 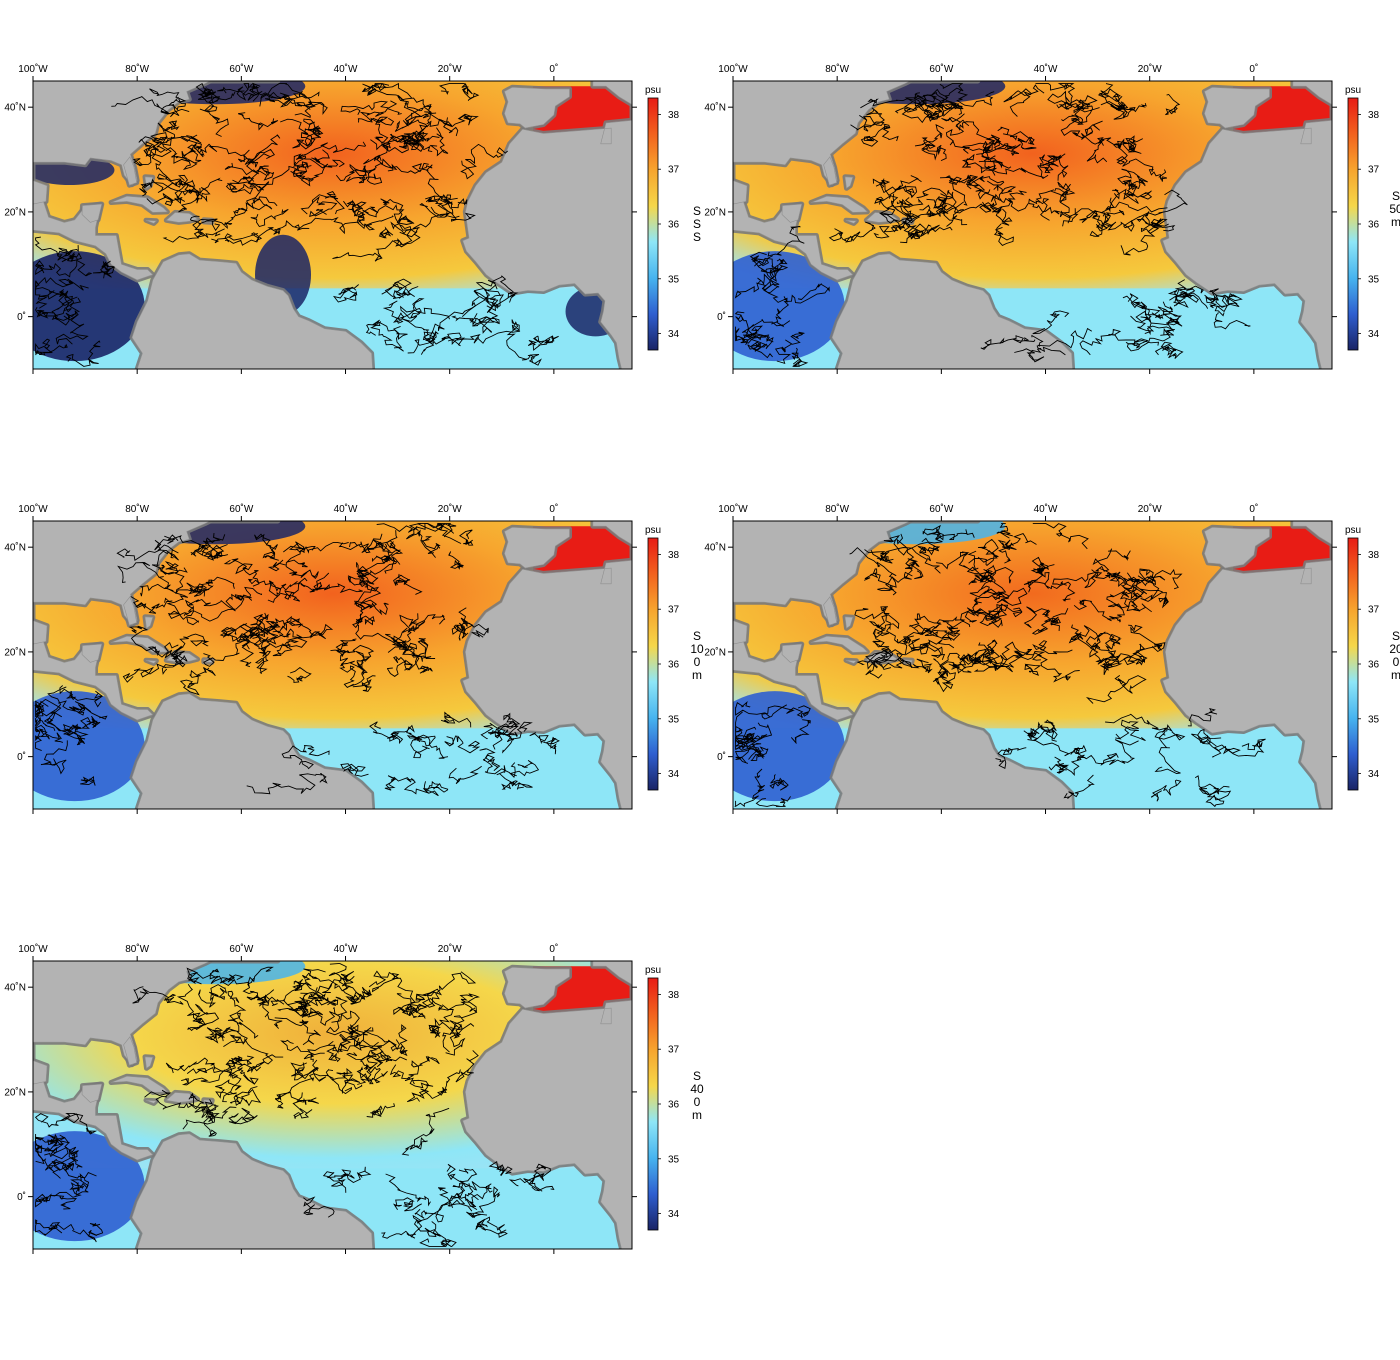 What do you see at coordinates (1374, 279) in the screenshot?
I see `colorbar-tick-label: 35` at bounding box center [1374, 279].